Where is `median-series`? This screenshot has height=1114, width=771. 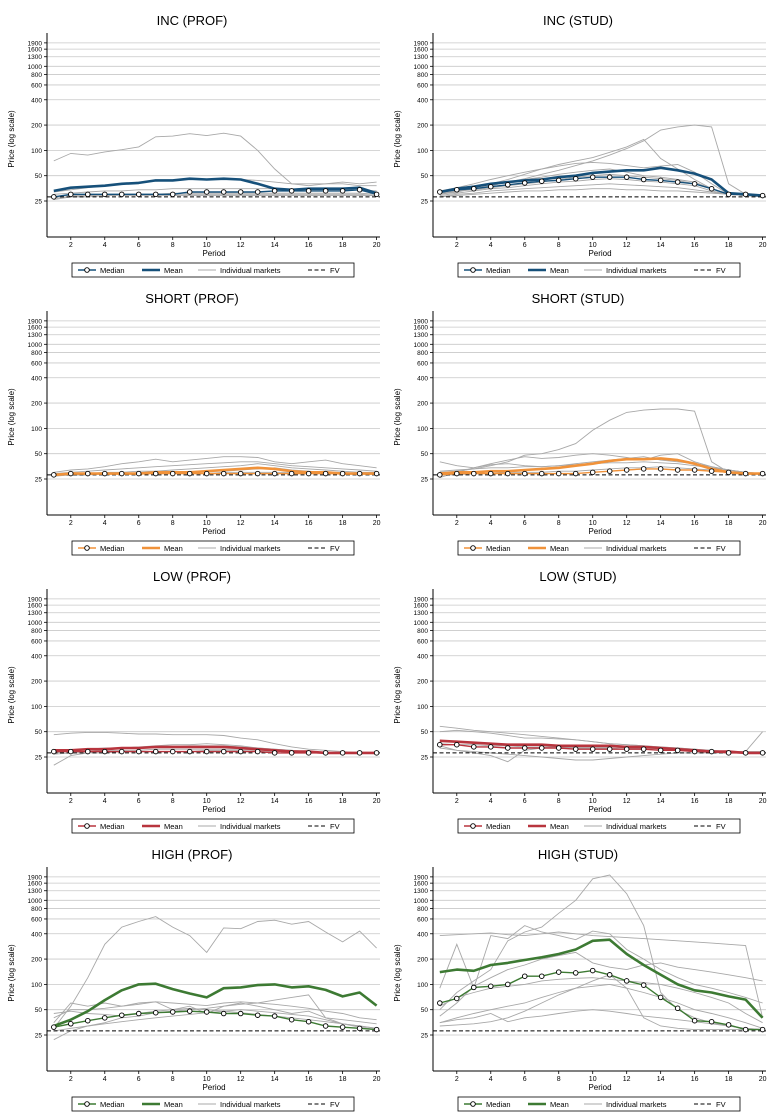 median-series is located at coordinates (601, 472).